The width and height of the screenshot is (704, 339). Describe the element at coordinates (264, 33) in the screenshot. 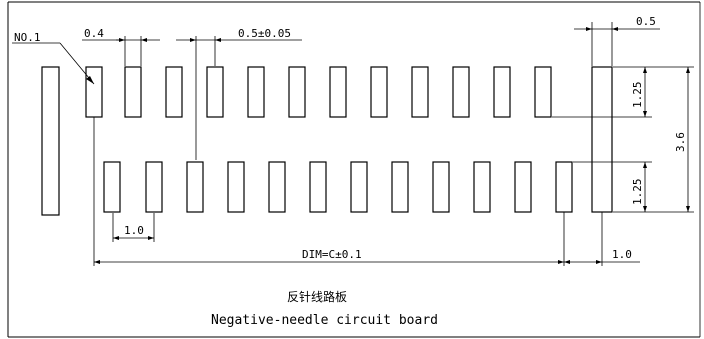

I see `pitch-tolerance-label: 0.5±0.05` at that location.